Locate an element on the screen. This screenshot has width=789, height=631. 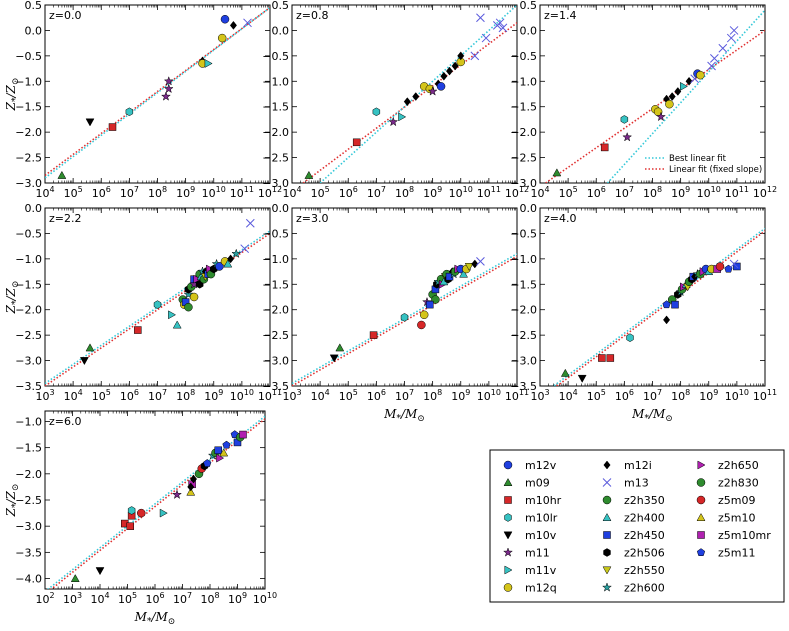
legend-label: m11 is located at coordinates (537, 553).